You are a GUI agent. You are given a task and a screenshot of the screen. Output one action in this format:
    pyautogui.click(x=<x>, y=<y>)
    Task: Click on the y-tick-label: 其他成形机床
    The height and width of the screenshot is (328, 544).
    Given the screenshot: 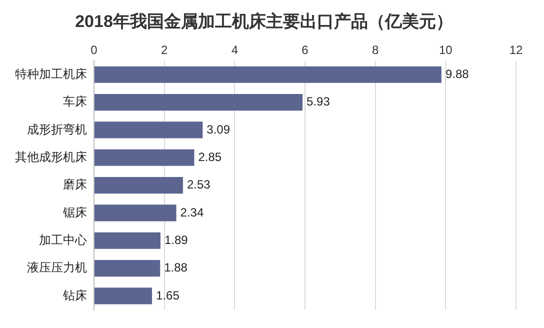 What is the action you would take?
    pyautogui.click(x=51, y=157)
    